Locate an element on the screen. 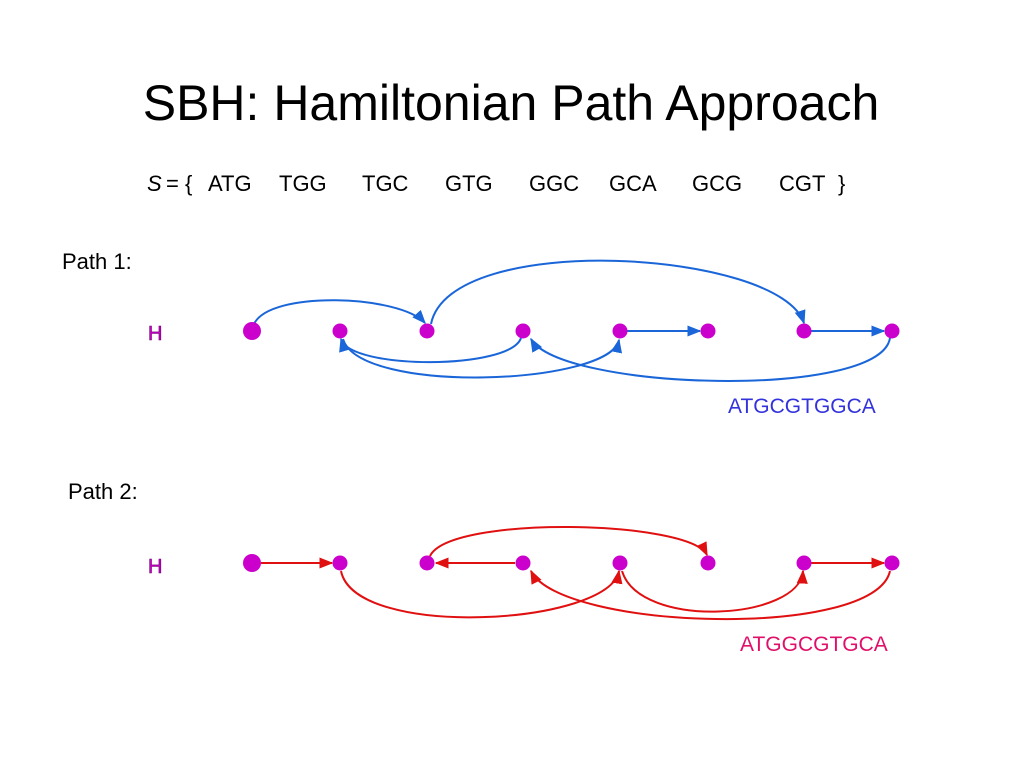 Image resolution: width=1023 pixels, height=767 pixels. result: ATGGCGTGCA is located at coordinates (814, 644).